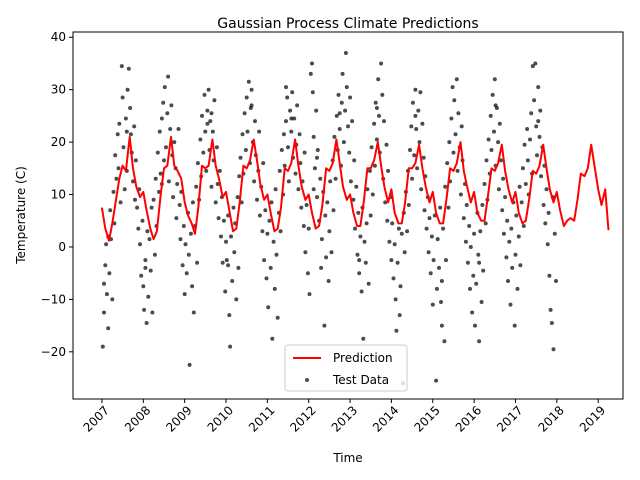 Image resolution: width=640 pixels, height=480 pixels. What do you see at coordinates (58, 142) in the screenshot?
I see `y-tick-label: 20` at bounding box center [58, 142].